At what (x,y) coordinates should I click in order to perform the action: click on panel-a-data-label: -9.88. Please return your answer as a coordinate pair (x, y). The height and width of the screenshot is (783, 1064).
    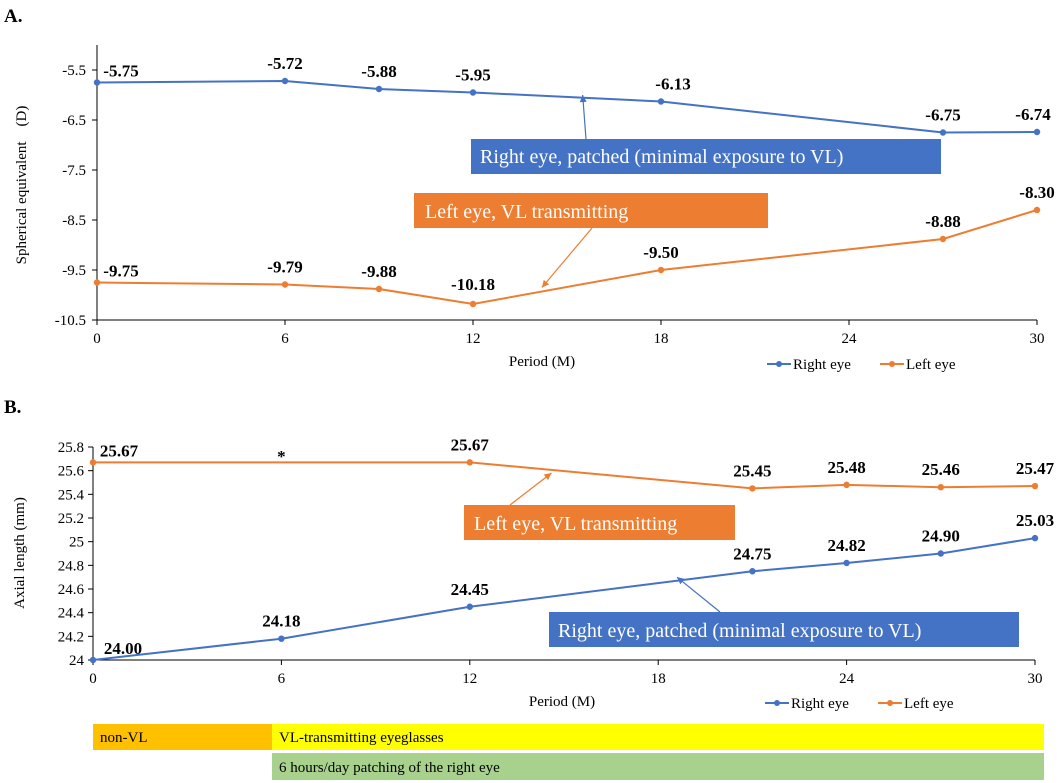
    Looking at the image, I should click on (378, 271).